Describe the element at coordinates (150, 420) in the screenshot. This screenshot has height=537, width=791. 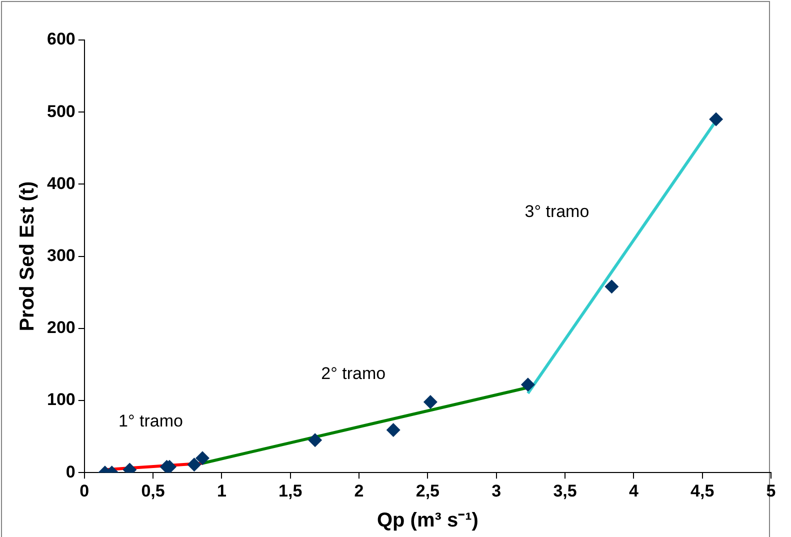
I see `annotation: 1° tramo` at that location.